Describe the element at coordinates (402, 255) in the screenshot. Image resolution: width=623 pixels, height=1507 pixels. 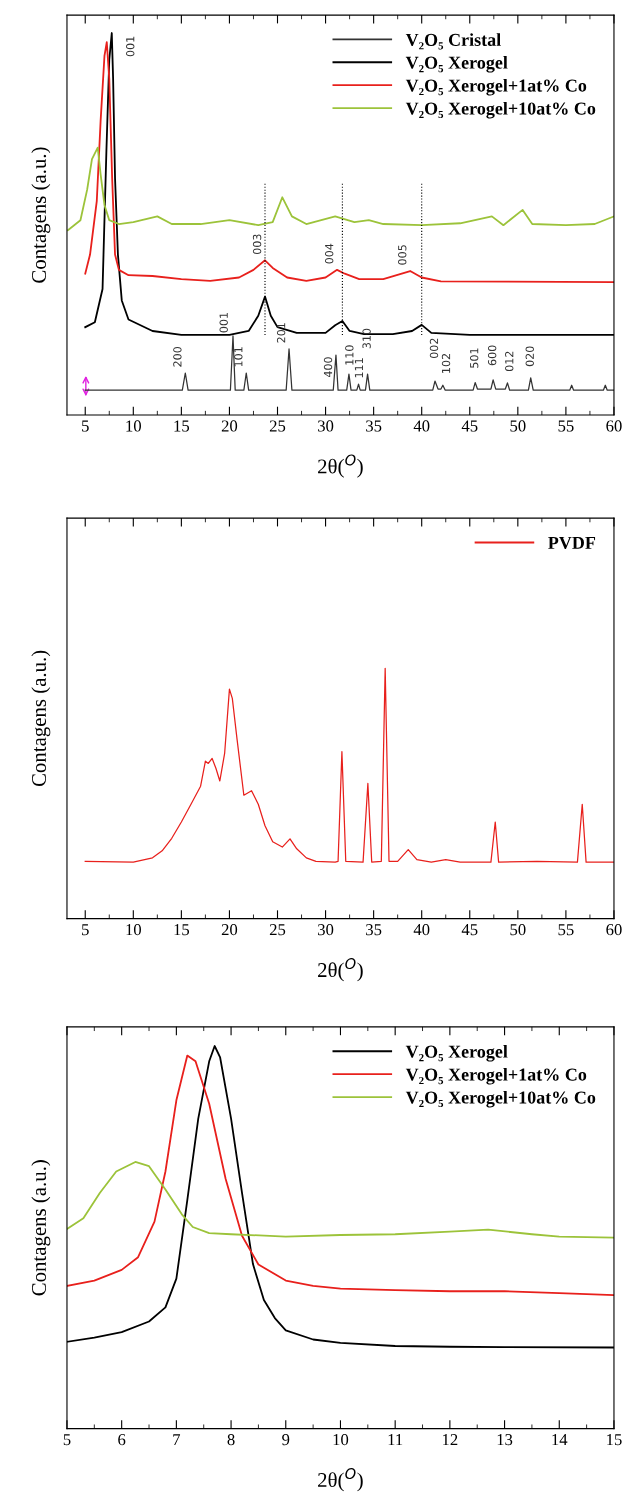
I see `annotation: 005` at that location.